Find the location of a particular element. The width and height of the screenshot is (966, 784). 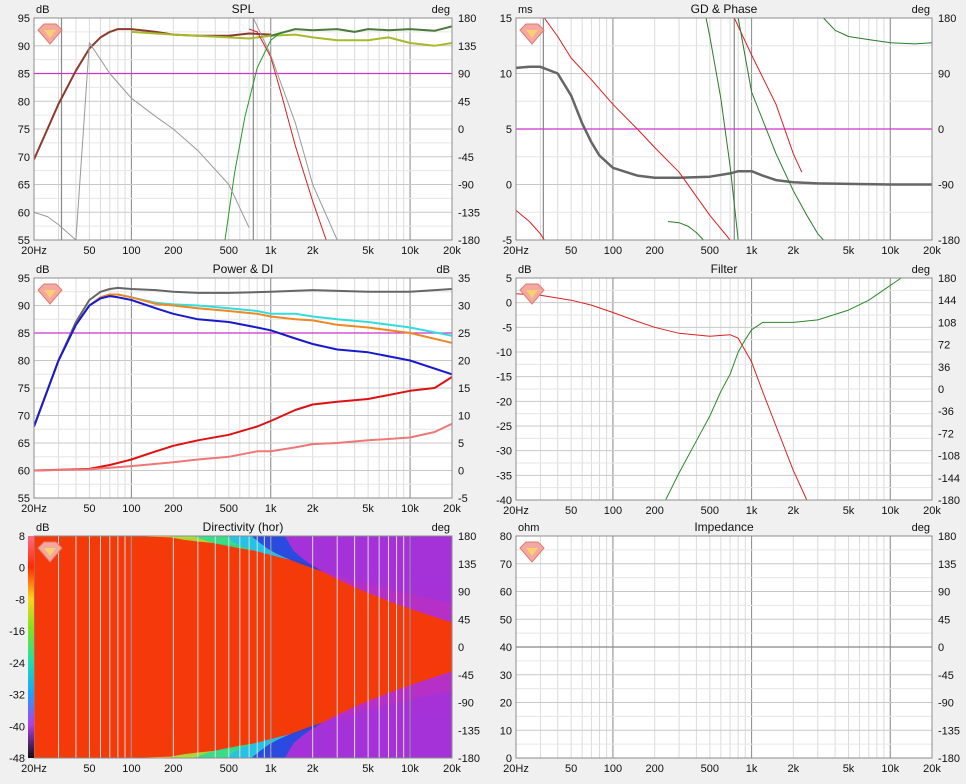

heat-band-top is located at coordinates (243, 579).